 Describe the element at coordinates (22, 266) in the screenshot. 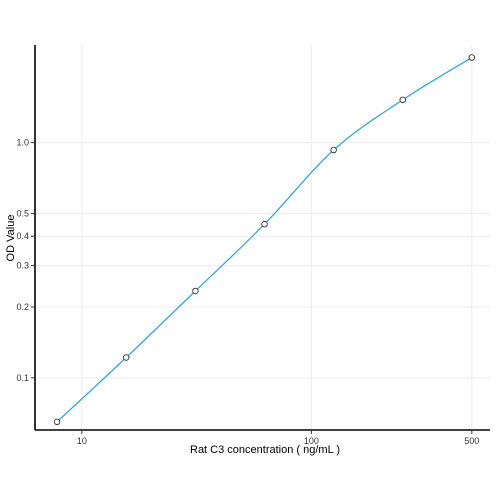

I see `y-tick-label: 0.3` at that location.